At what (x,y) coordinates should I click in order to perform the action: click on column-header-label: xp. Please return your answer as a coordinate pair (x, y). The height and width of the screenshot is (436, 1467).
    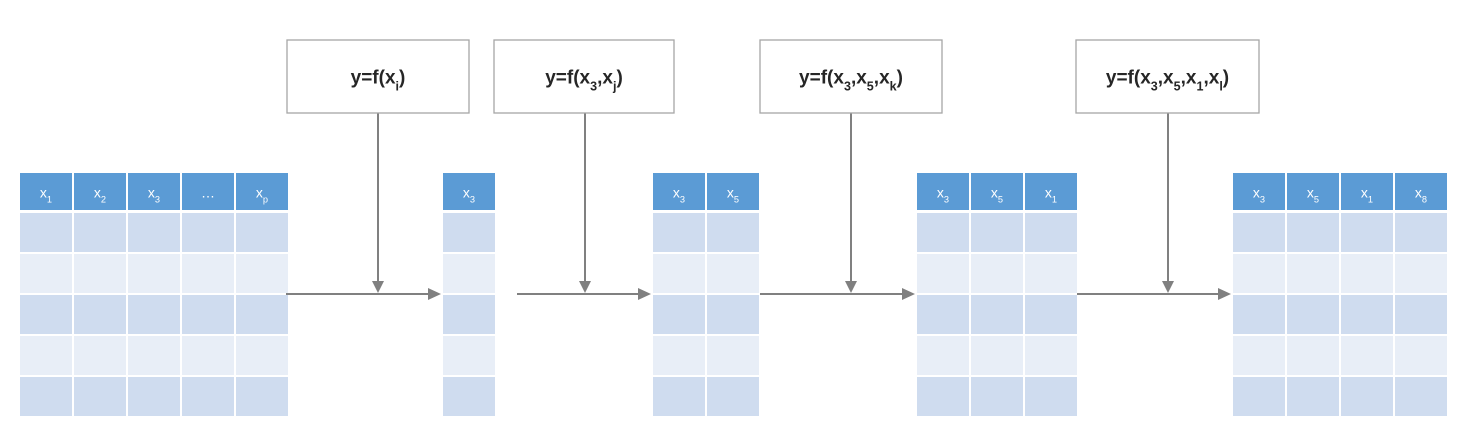
    Looking at the image, I should click on (262, 195).